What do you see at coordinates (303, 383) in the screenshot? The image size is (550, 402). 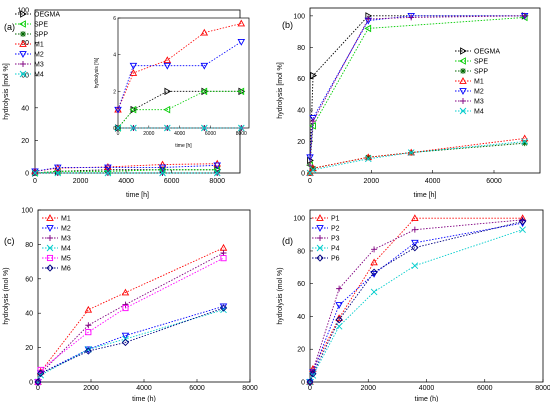 I see `y-tick-label: 0` at bounding box center [303, 383].